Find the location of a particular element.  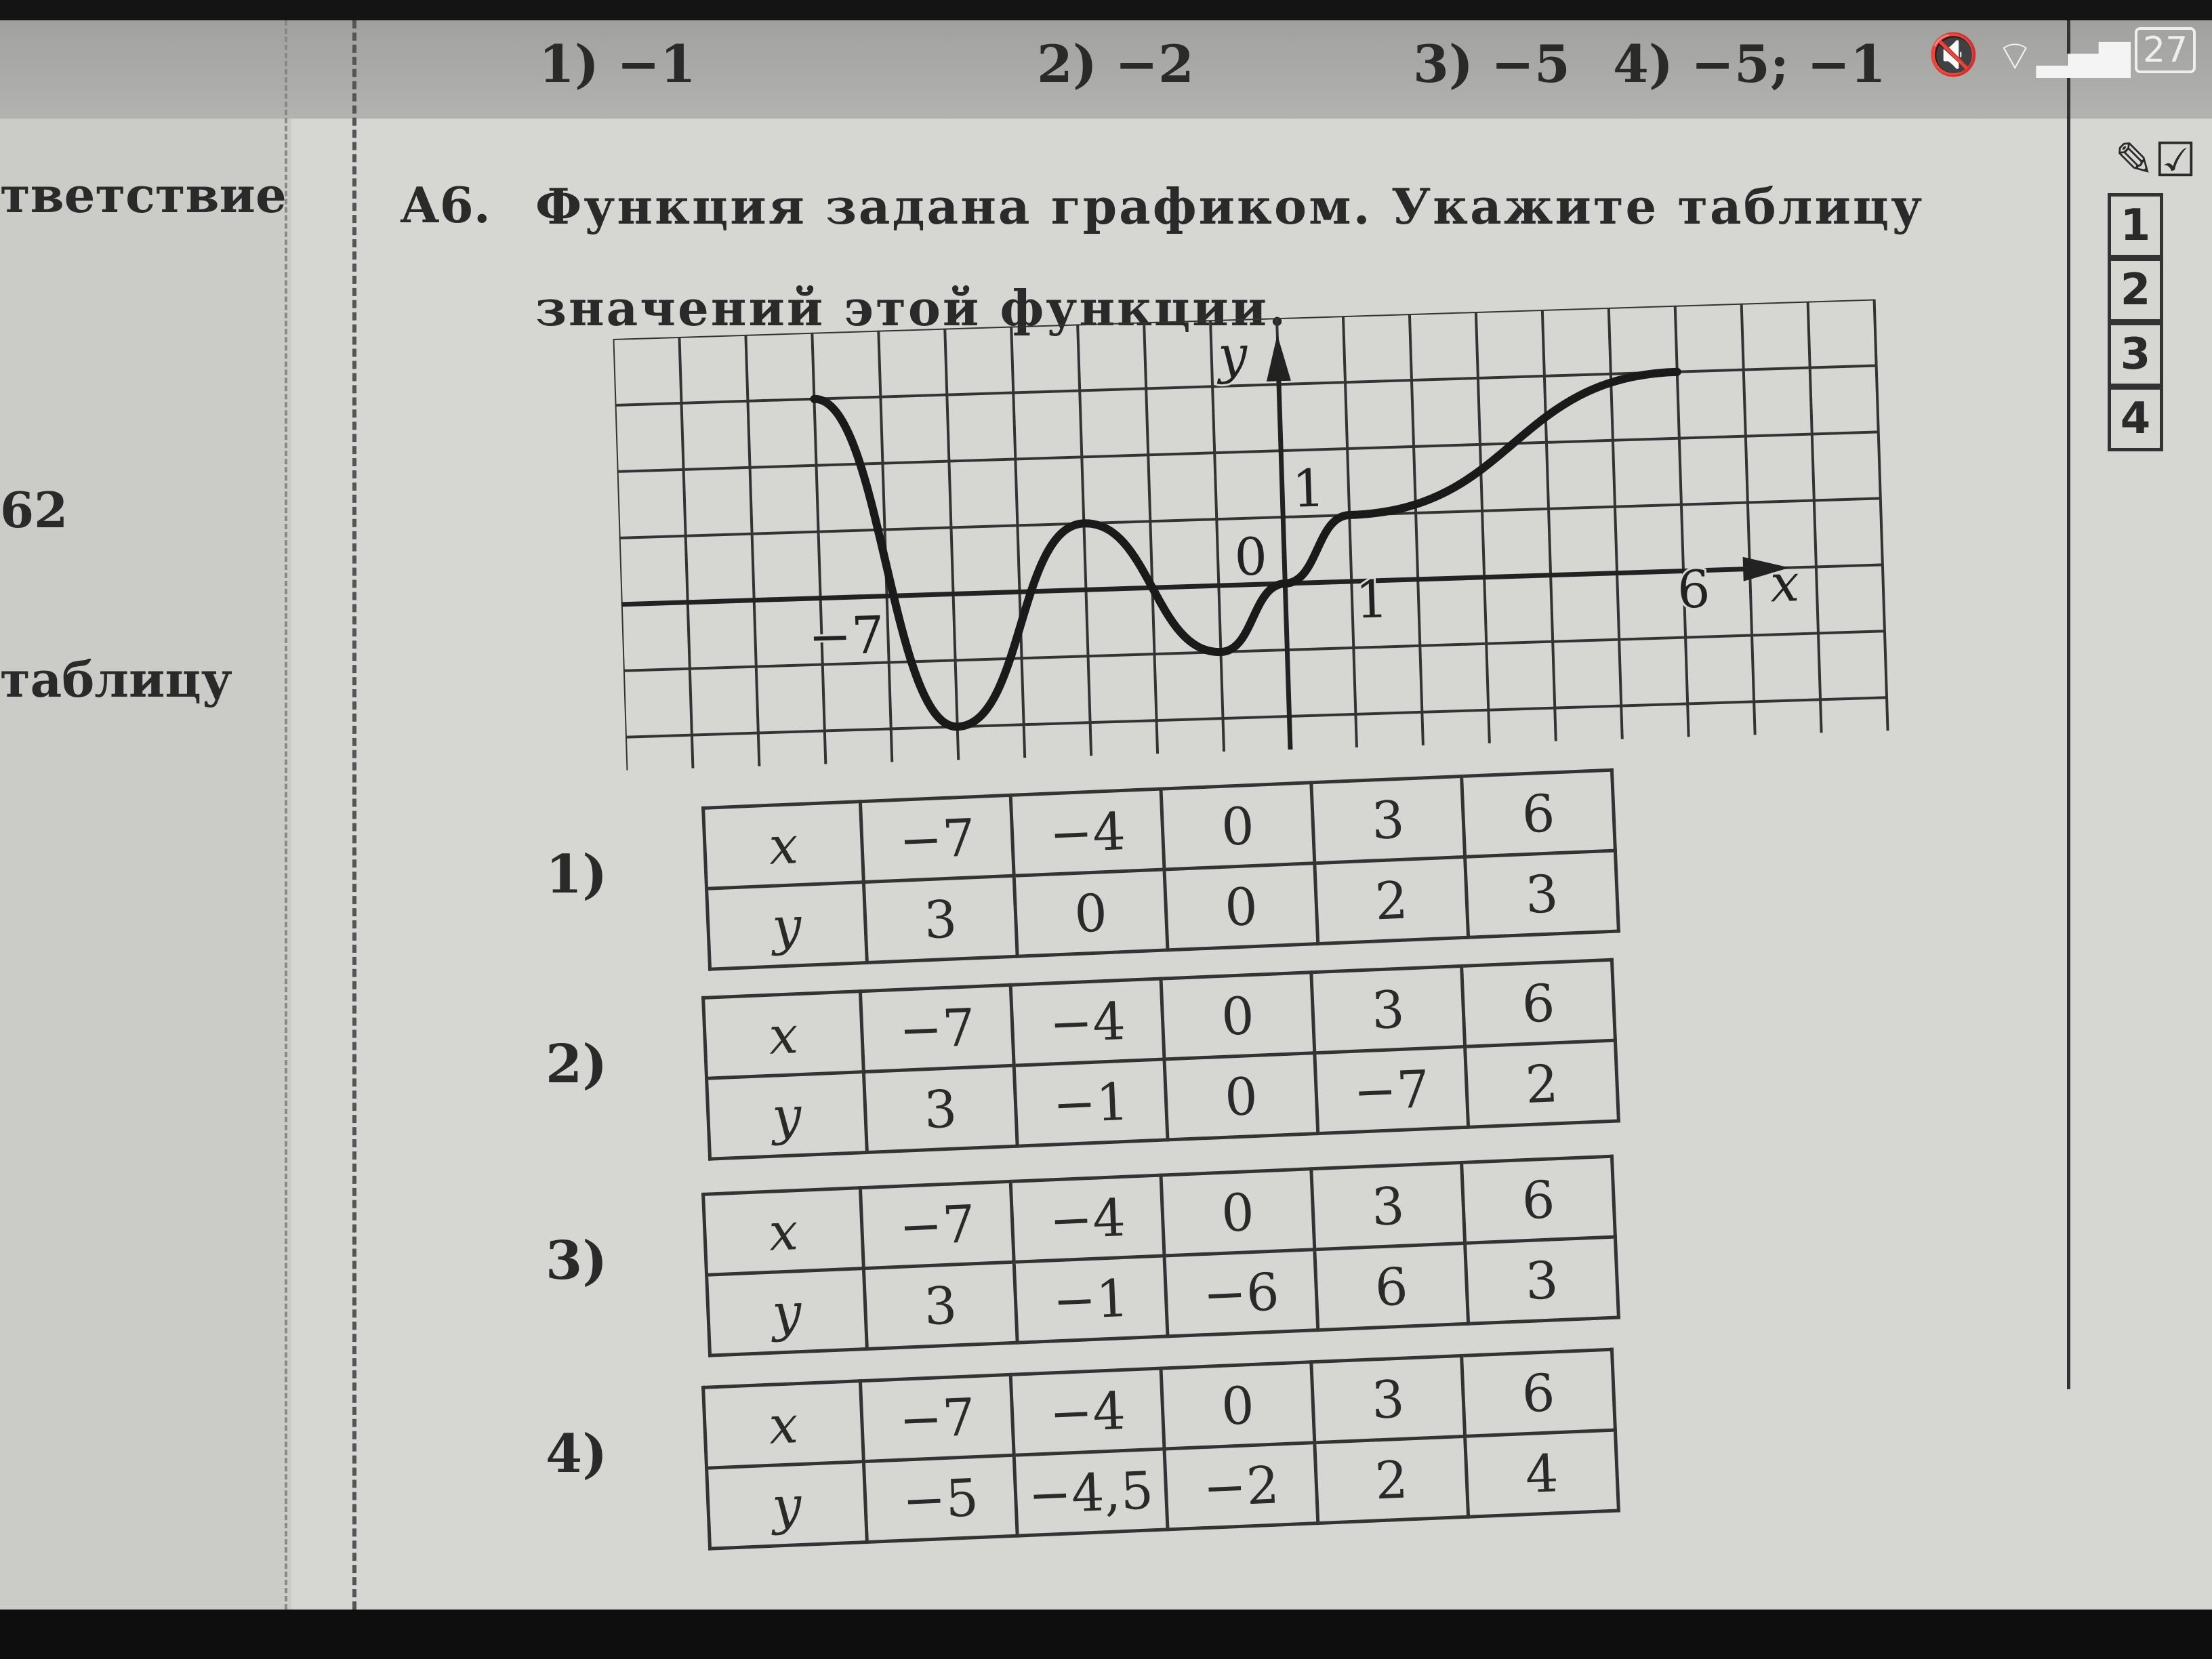

option-label: 3) is located at coordinates (577, 1261).